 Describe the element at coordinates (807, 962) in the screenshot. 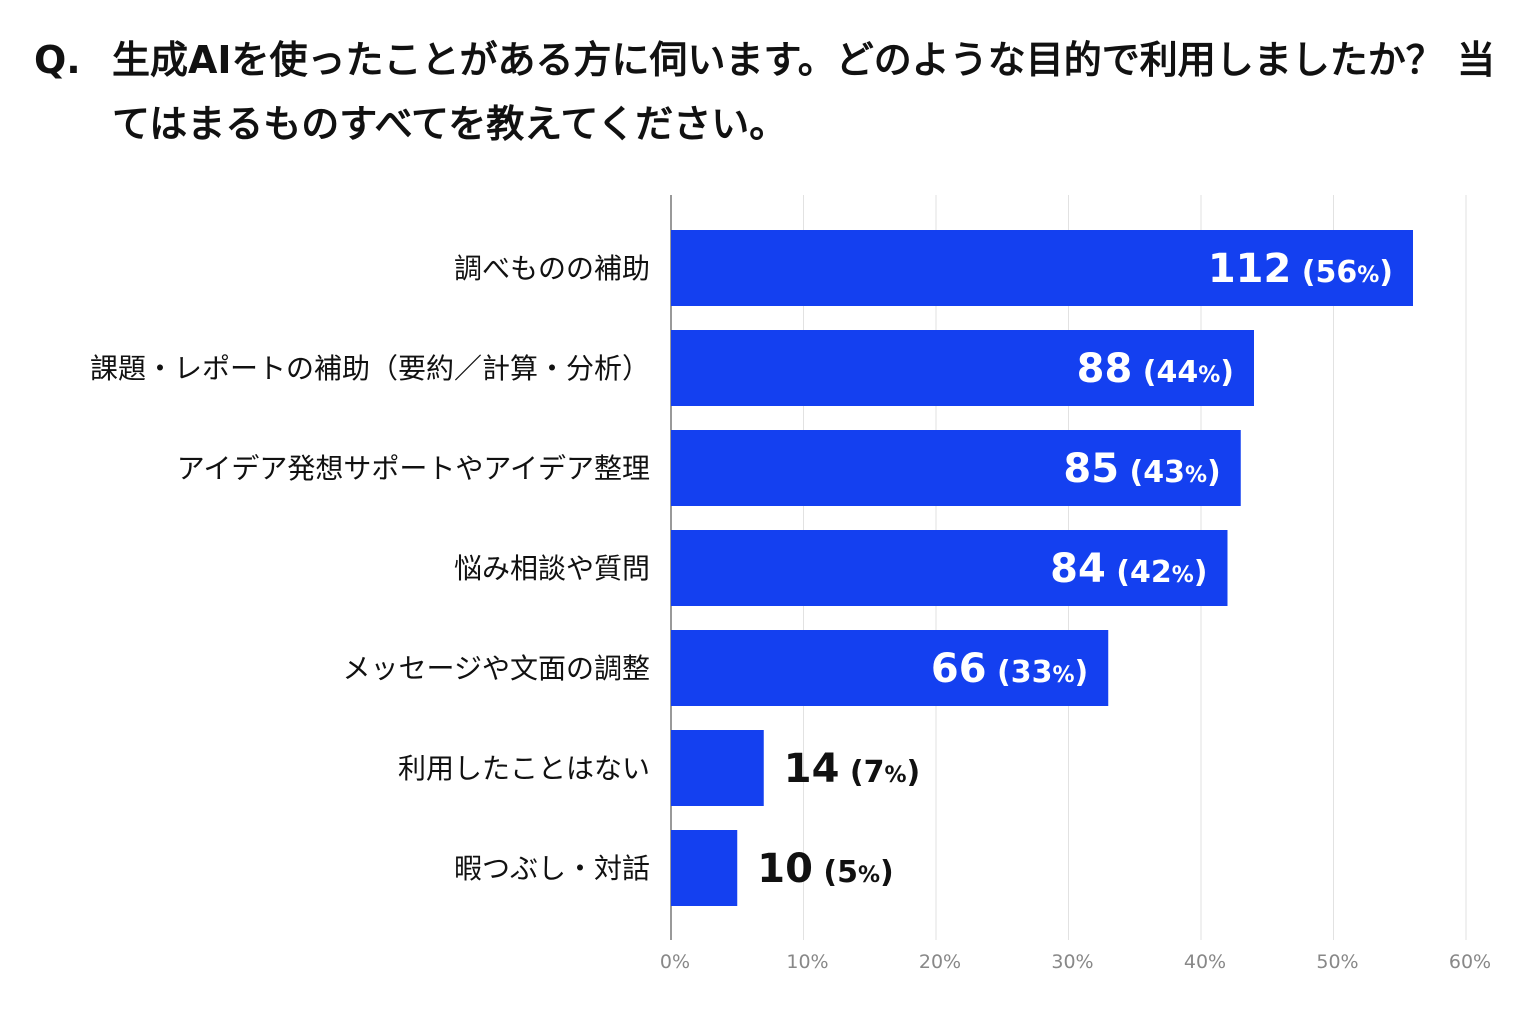

I see `x-tick-label: 10%` at that location.